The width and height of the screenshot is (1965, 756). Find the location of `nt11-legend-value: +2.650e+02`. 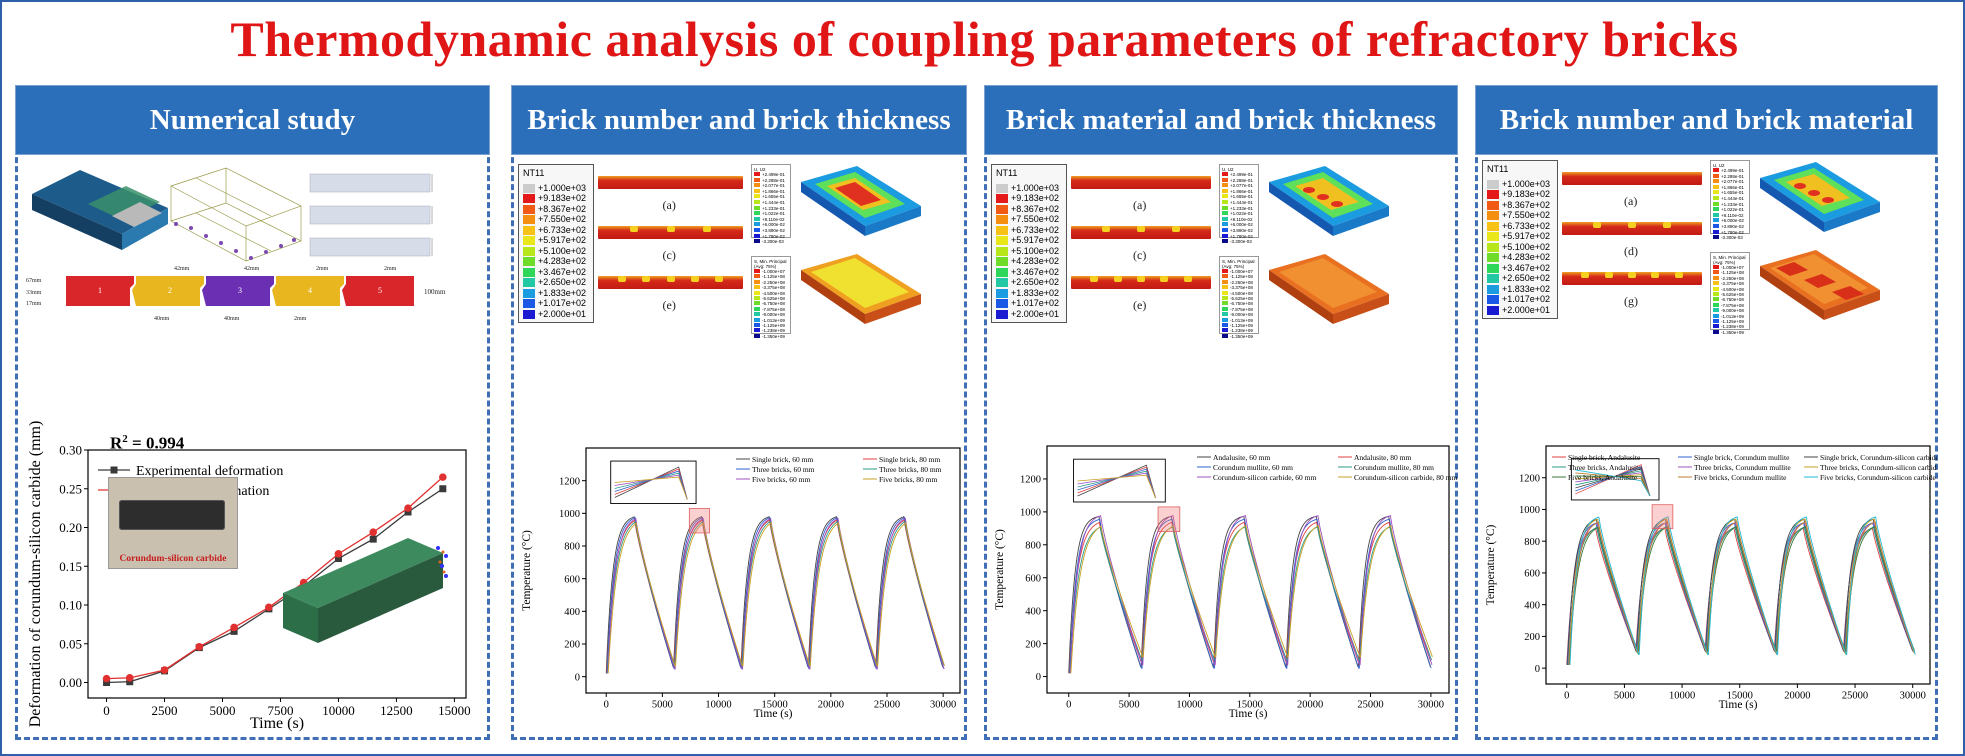

nt11-legend-value: +2.650e+02 is located at coordinates (562, 282).